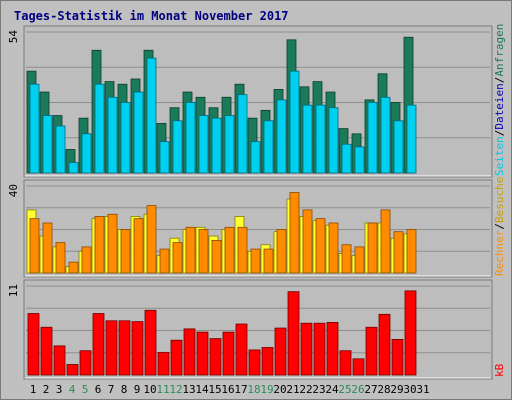 The width and height of the screenshot is (512, 400). I want to click on x-tick-label: 24, so click(332, 389).